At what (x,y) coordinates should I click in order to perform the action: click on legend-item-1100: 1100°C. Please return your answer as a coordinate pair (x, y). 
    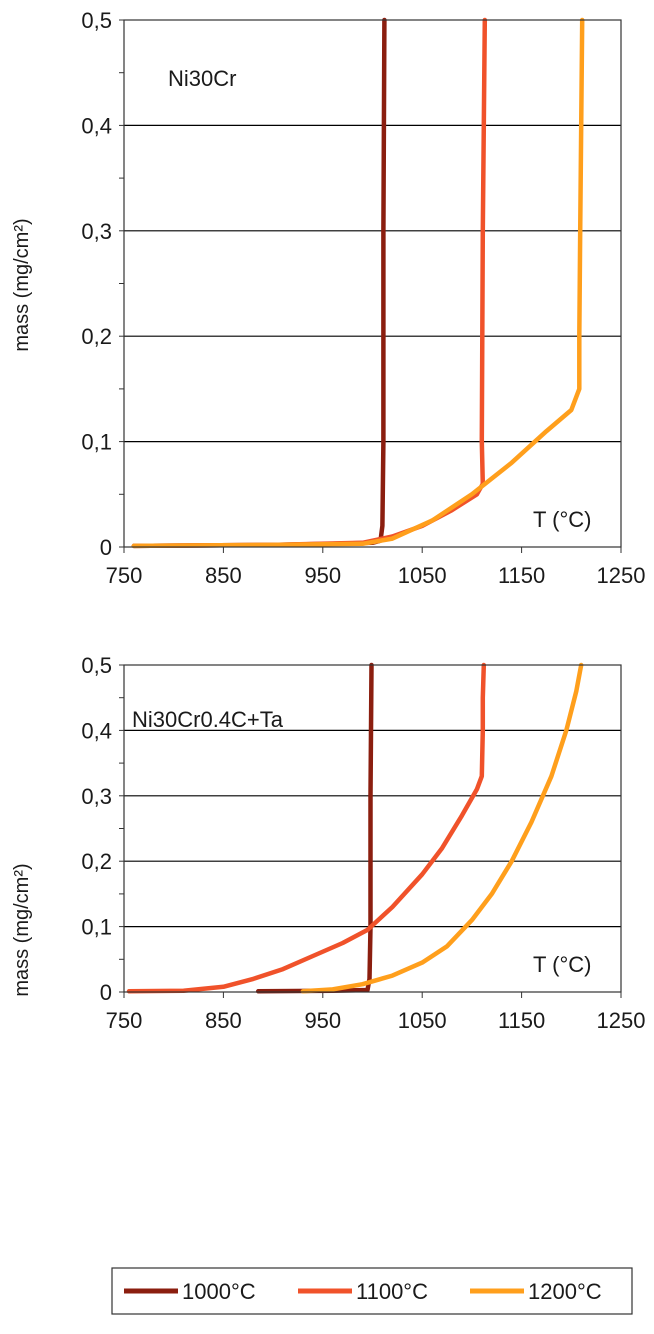
    Looking at the image, I should click on (363, 1291).